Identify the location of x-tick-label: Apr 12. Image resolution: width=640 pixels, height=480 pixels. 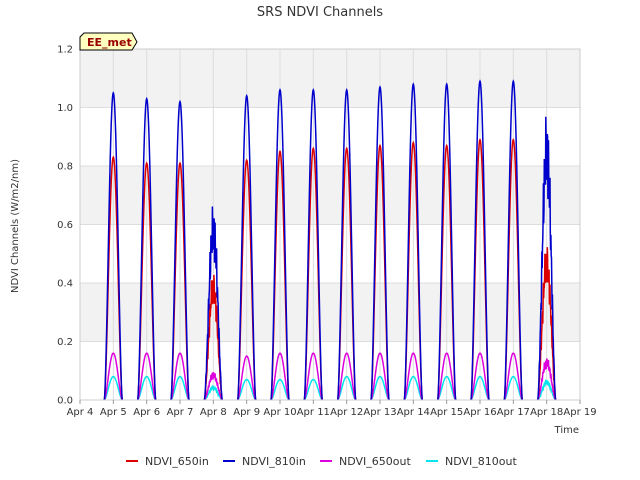
(346, 412).